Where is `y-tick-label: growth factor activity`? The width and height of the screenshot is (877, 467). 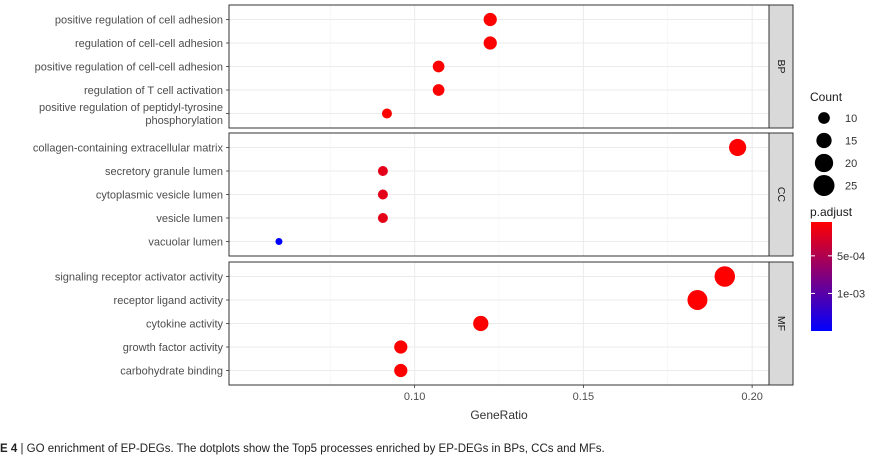 y-tick-label: growth factor activity is located at coordinates (173, 348).